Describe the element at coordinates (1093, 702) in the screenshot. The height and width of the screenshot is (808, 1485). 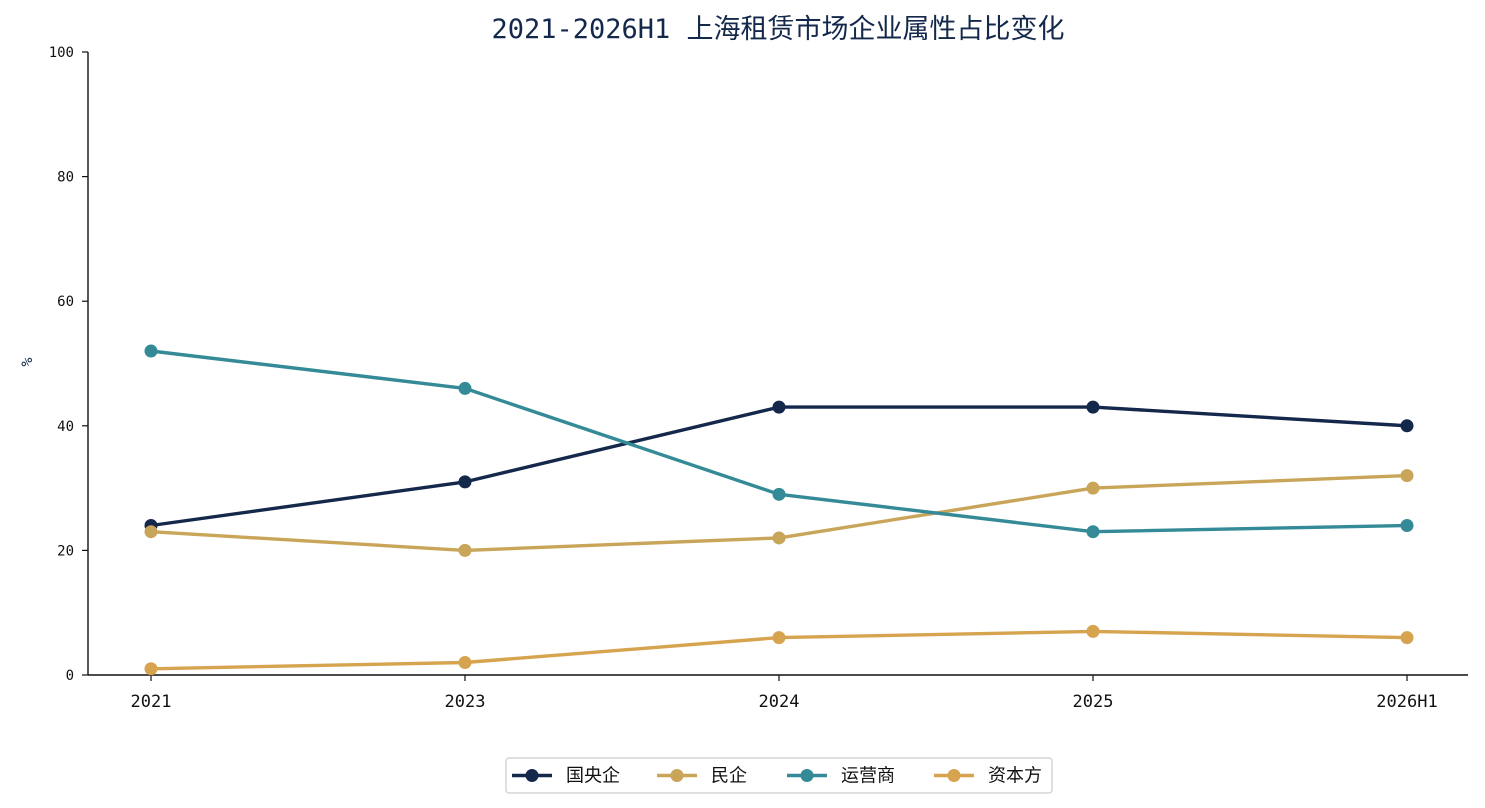
I see `x-tick-label: 2025` at that location.